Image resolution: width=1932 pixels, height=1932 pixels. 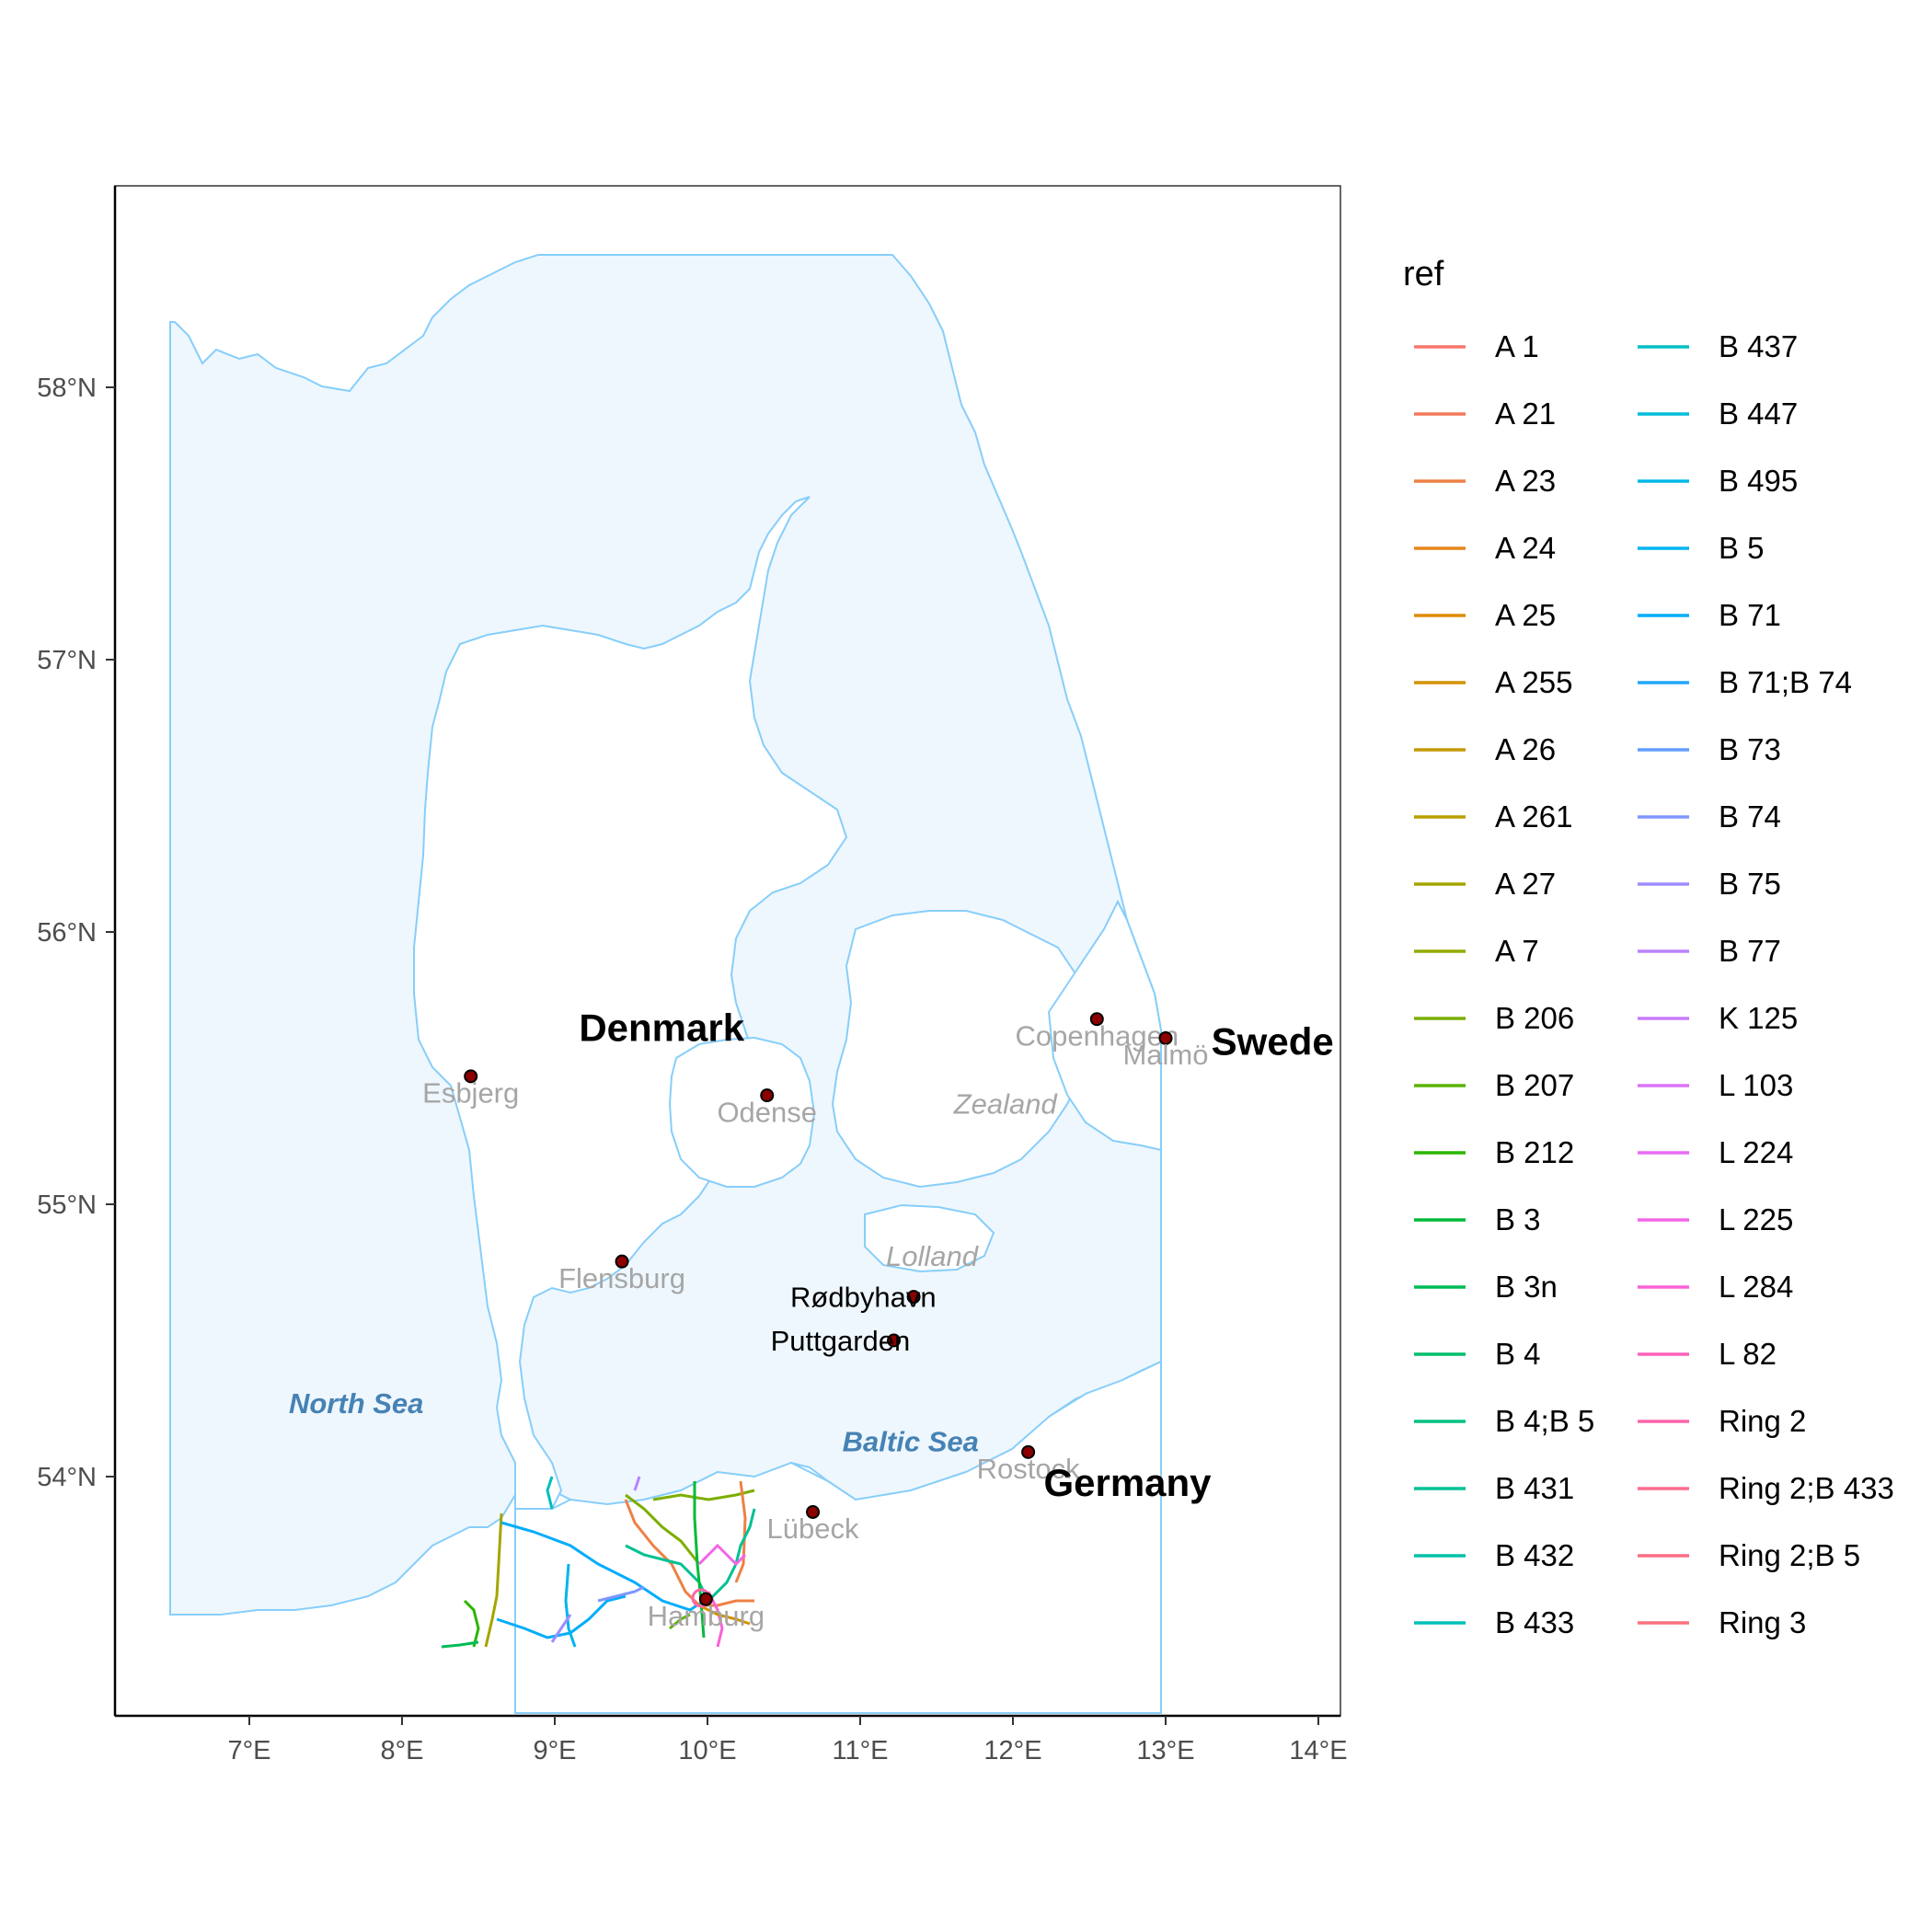 I want to click on legend-item: B 5, so click(x=1701, y=548).